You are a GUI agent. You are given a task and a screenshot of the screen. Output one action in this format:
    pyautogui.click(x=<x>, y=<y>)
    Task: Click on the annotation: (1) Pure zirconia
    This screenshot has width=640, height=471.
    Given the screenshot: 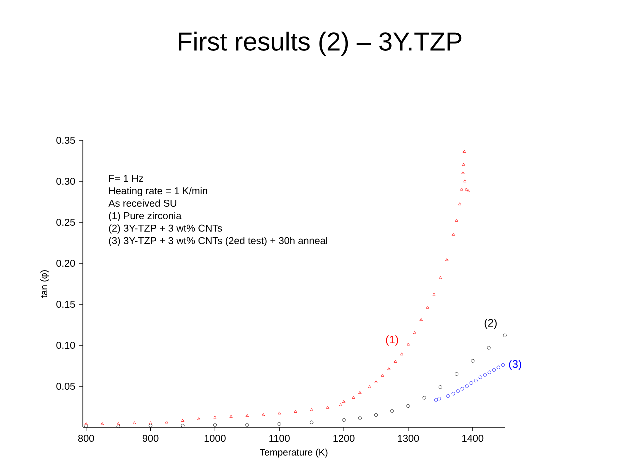 What is the action you would take?
    pyautogui.click(x=145, y=217)
    